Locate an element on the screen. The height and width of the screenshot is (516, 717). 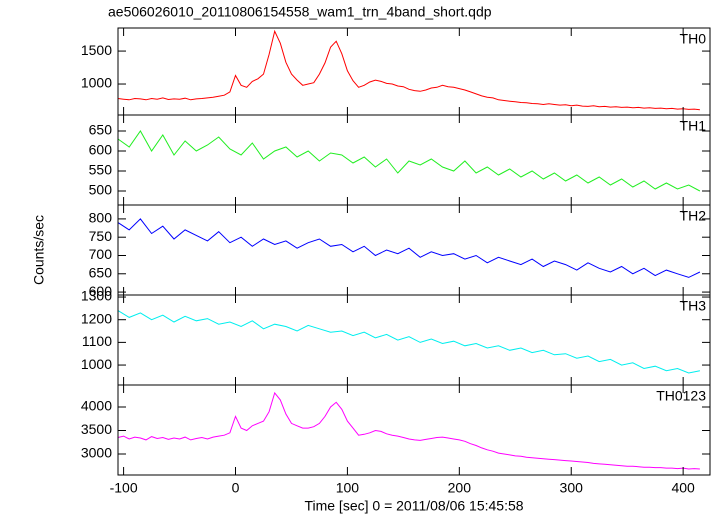
x-tick-label: -100 is located at coordinates (124, 488).